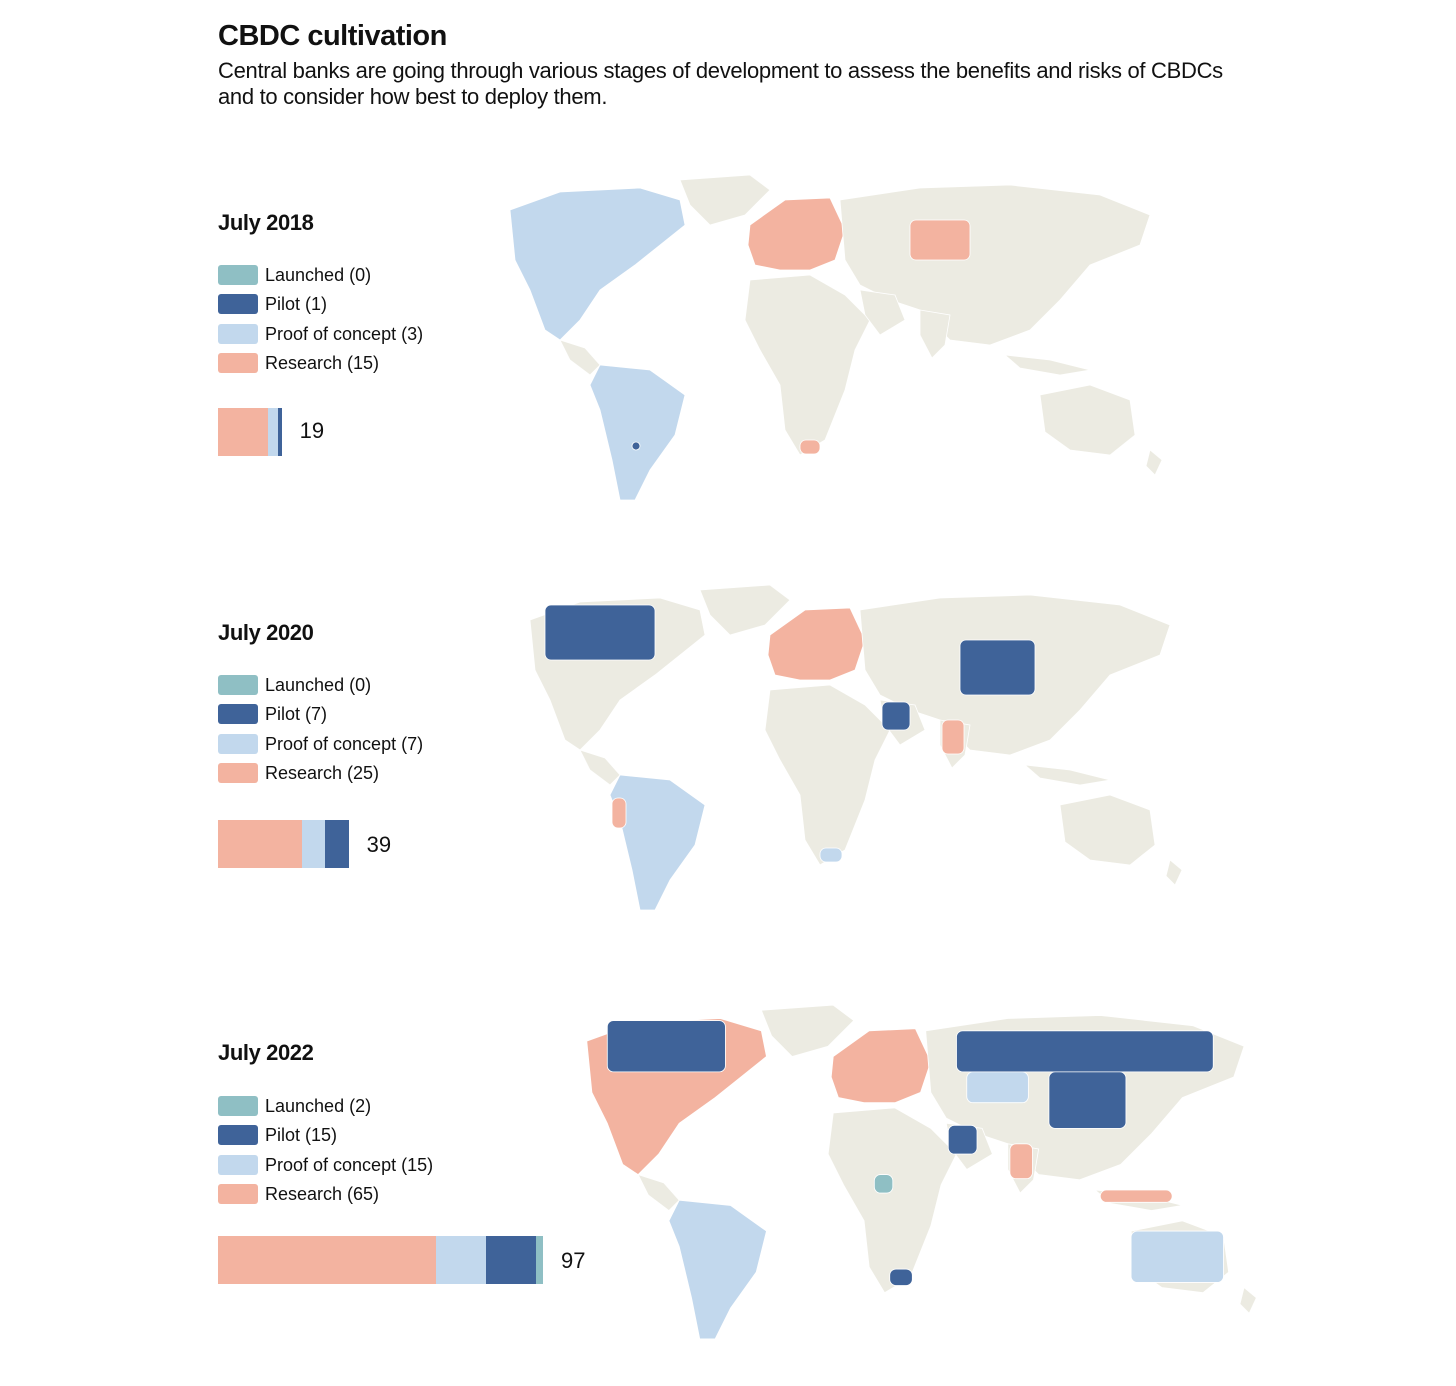 Image resolution: width=1456 pixels, height=1386 pixels. Describe the element at coordinates (344, 333) in the screenshot. I see `legend-label: Proof of concept (3)` at that location.